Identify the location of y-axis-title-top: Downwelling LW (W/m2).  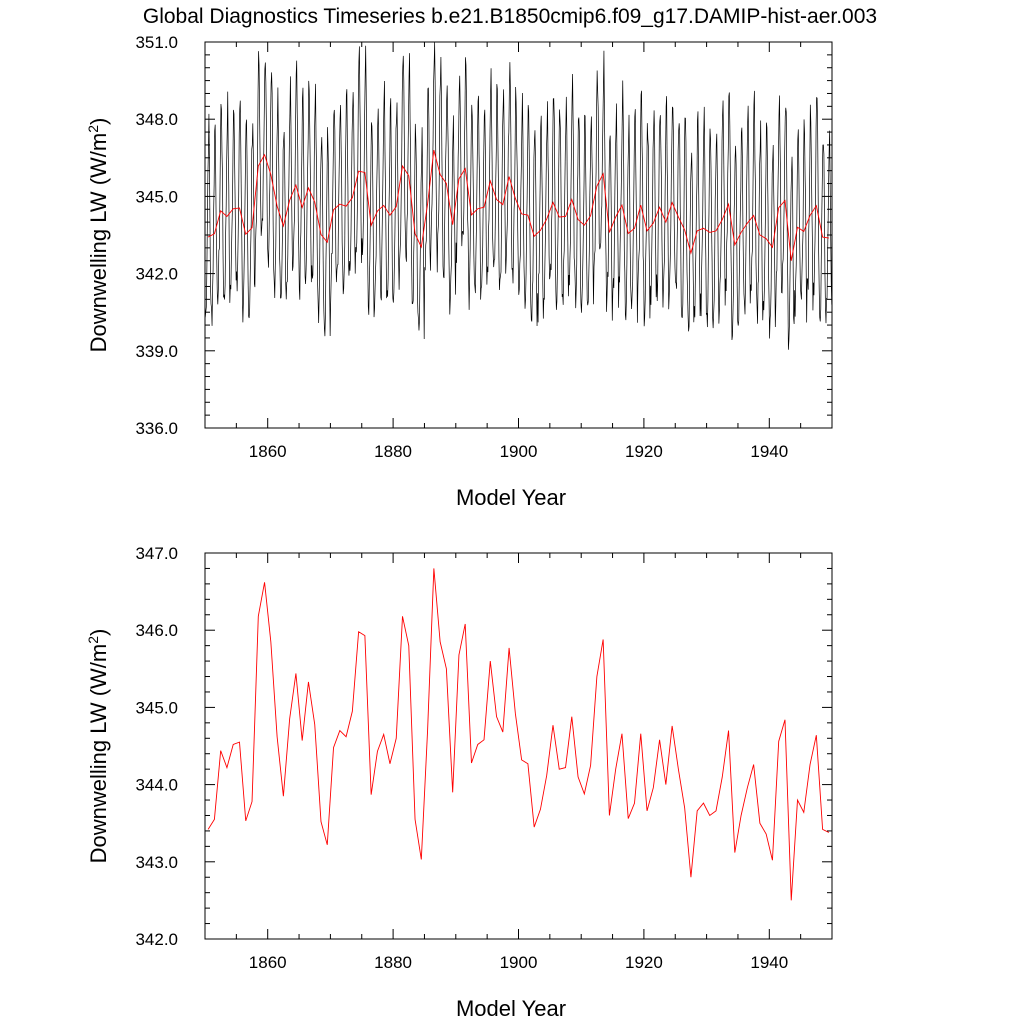
(98, 235).